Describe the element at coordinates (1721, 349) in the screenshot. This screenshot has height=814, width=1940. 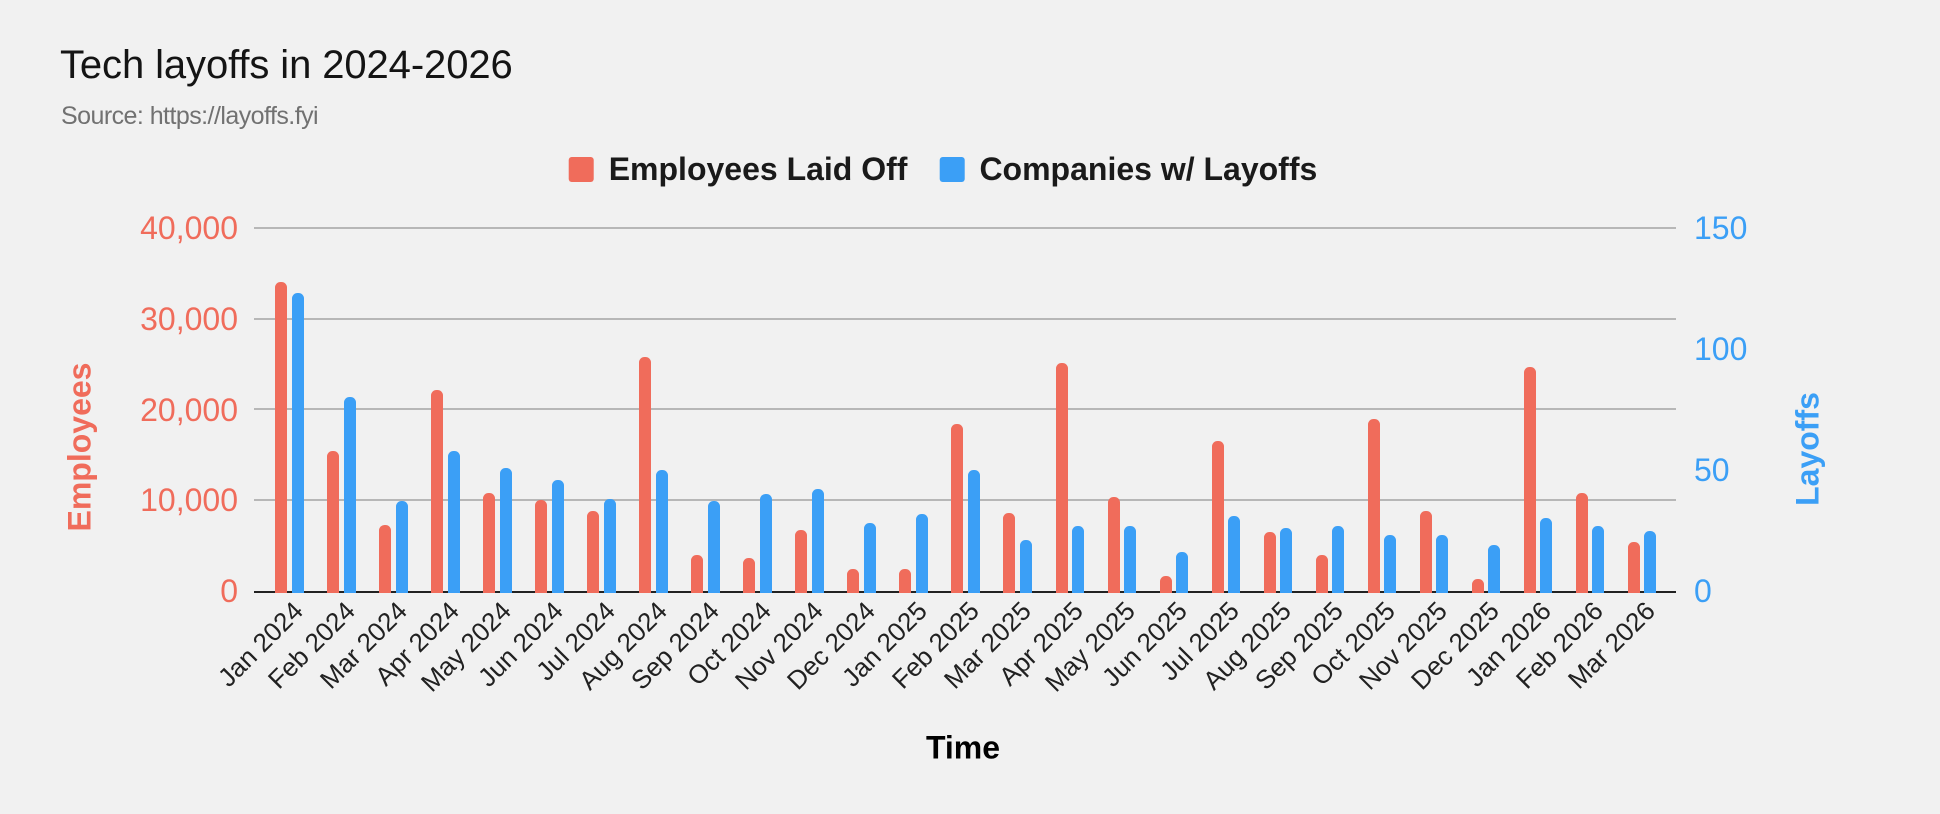
I see `right-axis-tick-100: 100` at that location.